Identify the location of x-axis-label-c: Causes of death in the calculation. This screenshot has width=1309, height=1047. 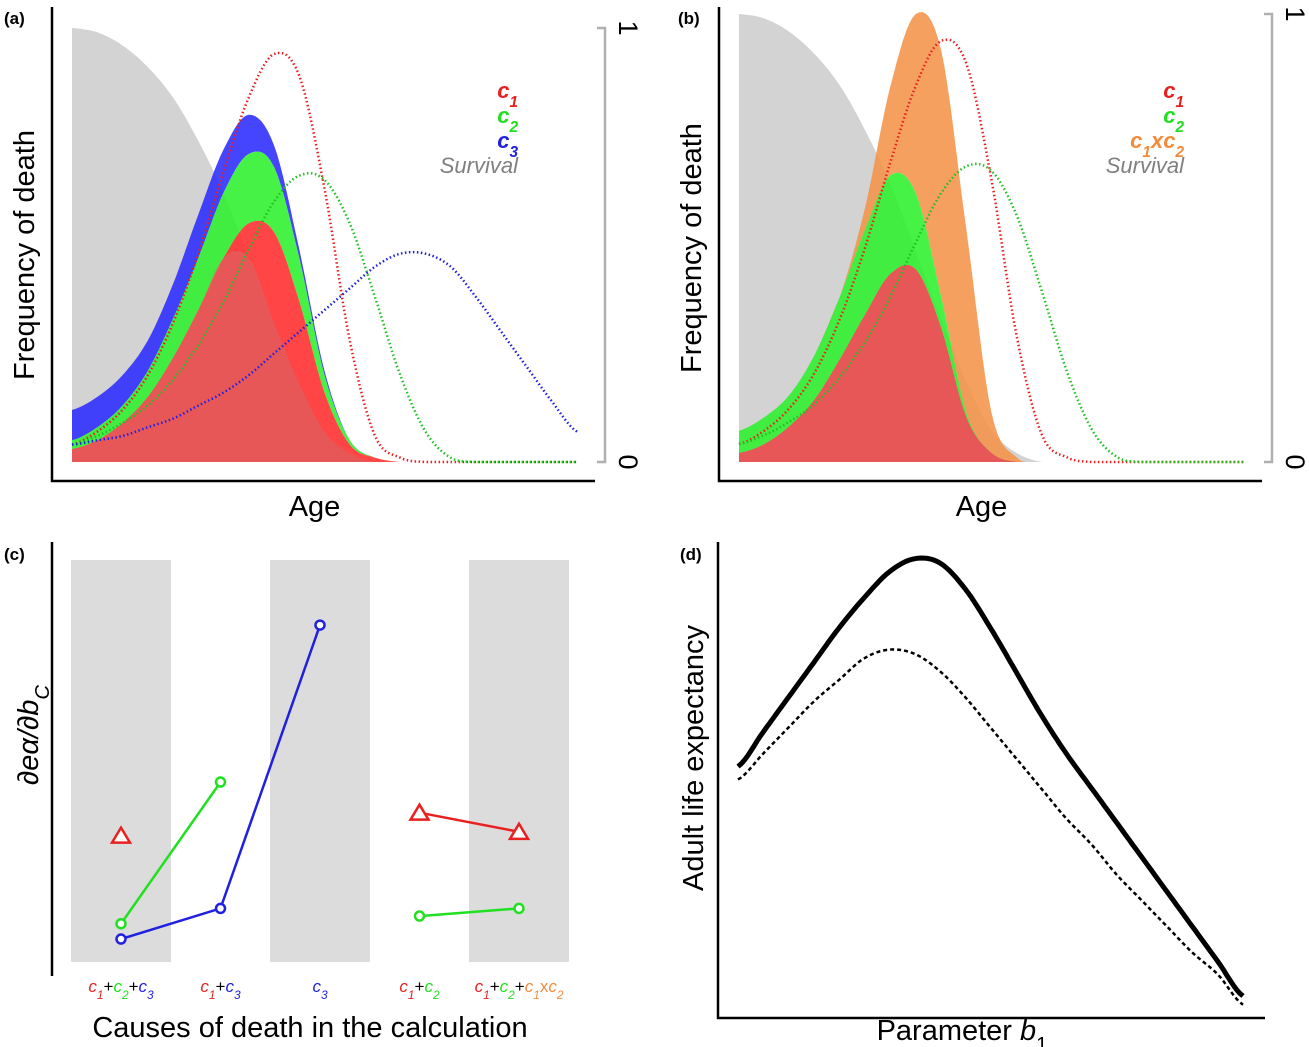
(309, 1028).